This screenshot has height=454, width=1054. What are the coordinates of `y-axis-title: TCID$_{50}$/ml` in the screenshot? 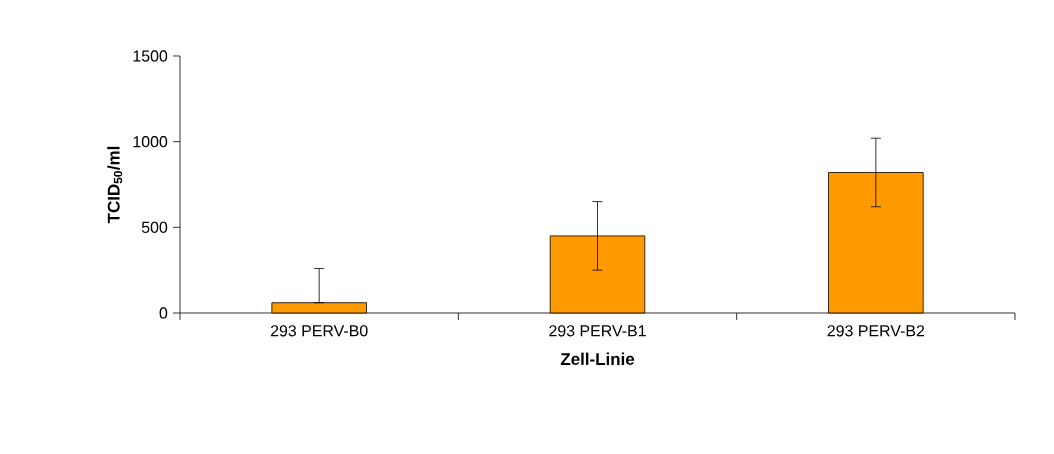 It's located at (115, 185).